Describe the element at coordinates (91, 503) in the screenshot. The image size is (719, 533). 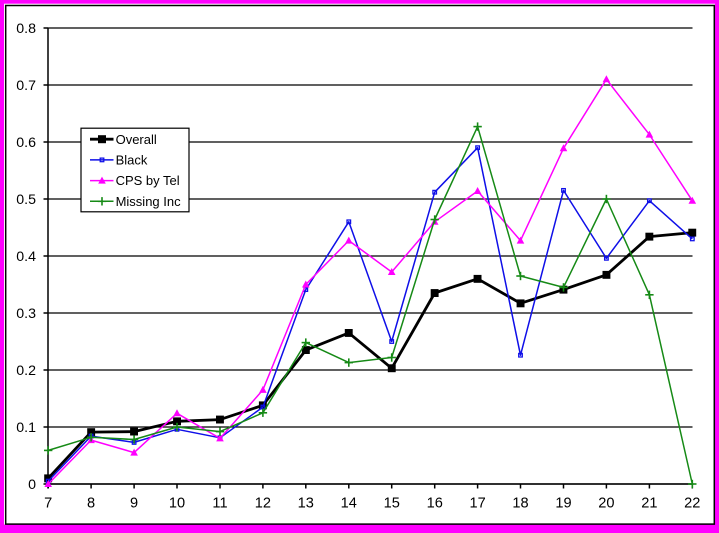
I see `svg-text: 8` at that location.